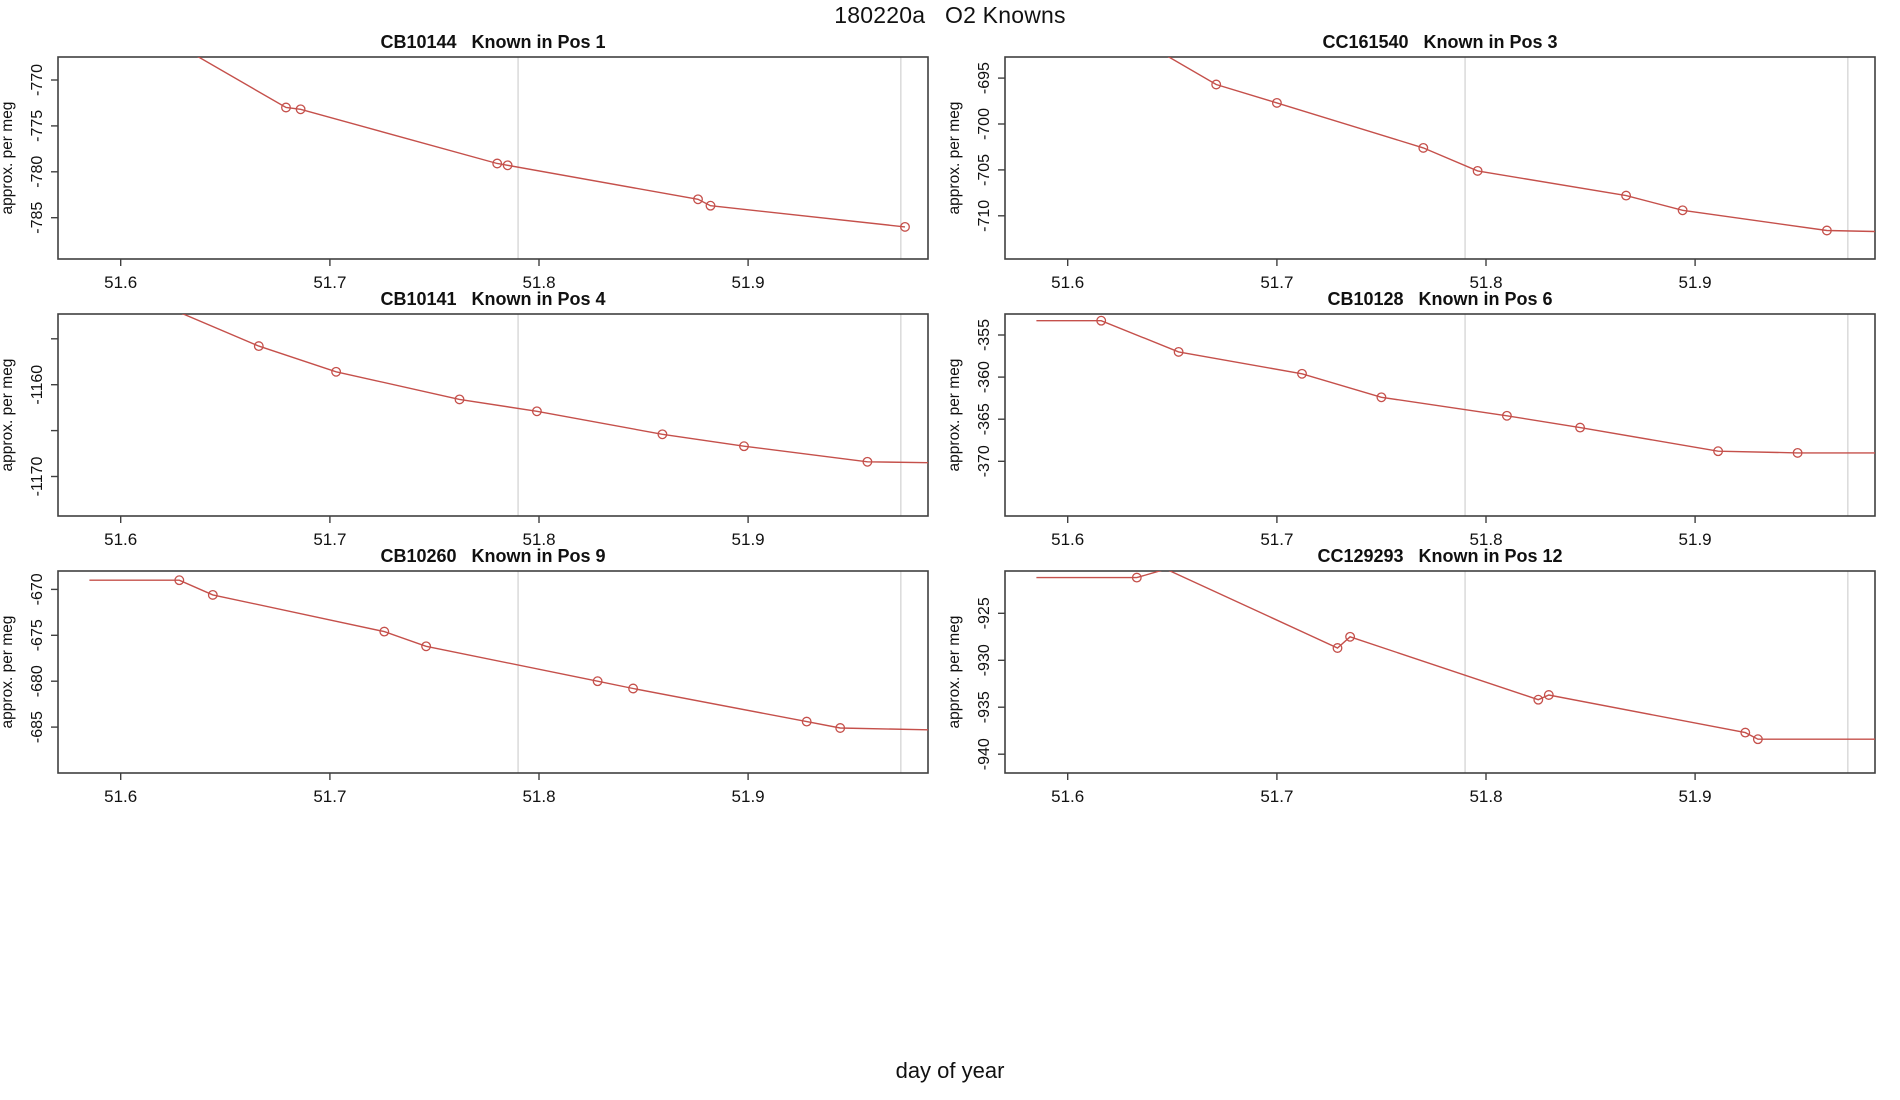 The image size is (1900, 1100). What do you see at coordinates (1439, 299) in the screenshot?
I see `subplot-title: CB10128 Known in Pos 6` at bounding box center [1439, 299].